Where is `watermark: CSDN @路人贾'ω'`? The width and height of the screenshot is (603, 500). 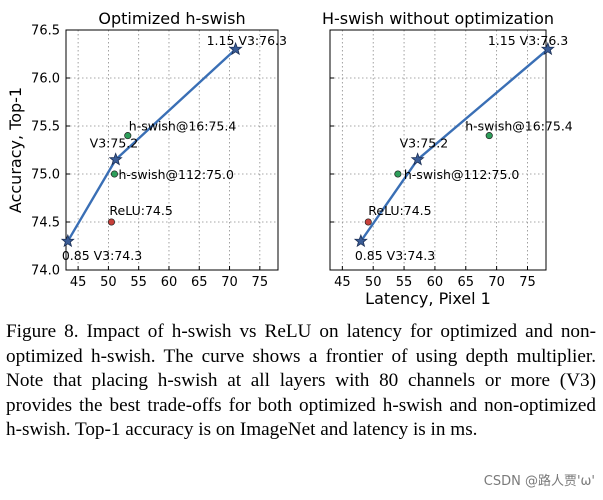
watermark: CSDN @路人贾'ω' is located at coordinates (539, 481).